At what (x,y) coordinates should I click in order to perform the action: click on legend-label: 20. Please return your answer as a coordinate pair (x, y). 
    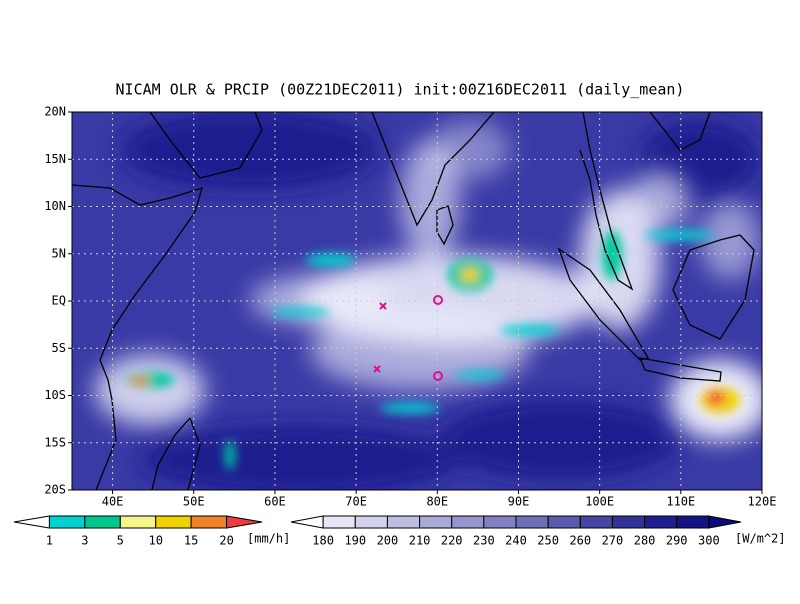
    Looking at the image, I should click on (226, 541).